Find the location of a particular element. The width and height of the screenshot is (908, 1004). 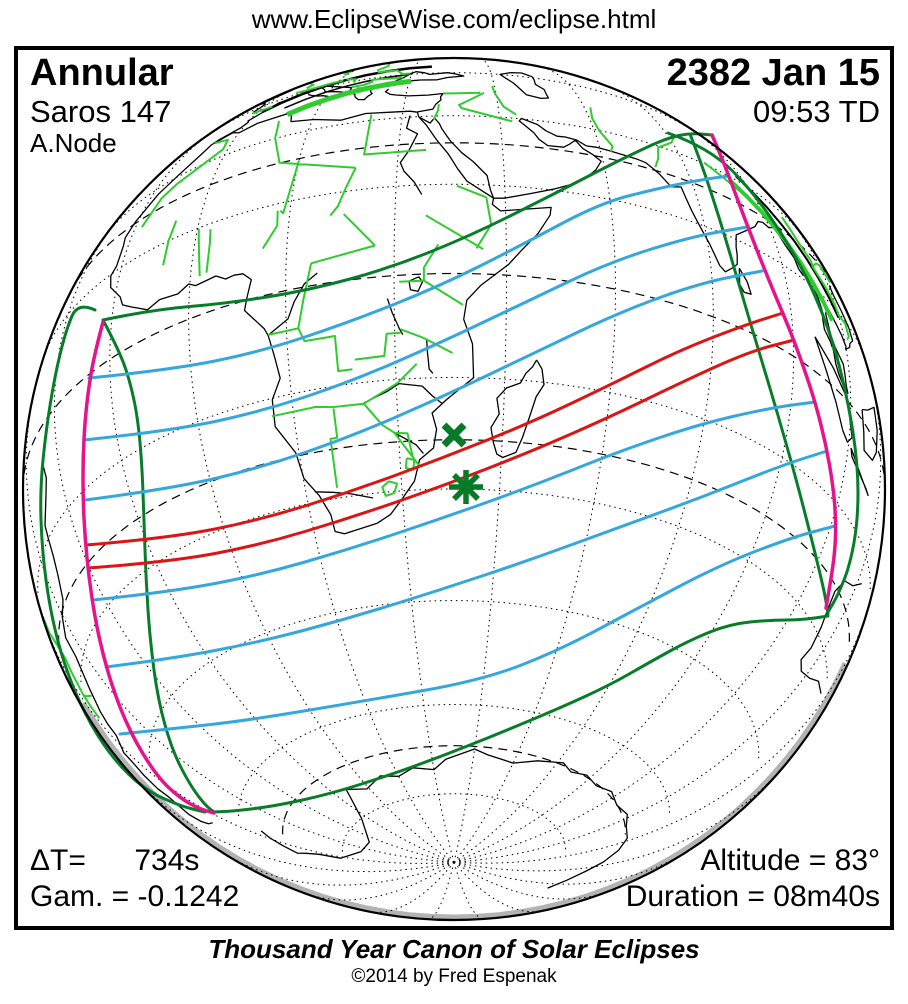

eclipse-stats-bottom-right: Altitude = 83° Duration = 08m40s is located at coordinates (753, 879).